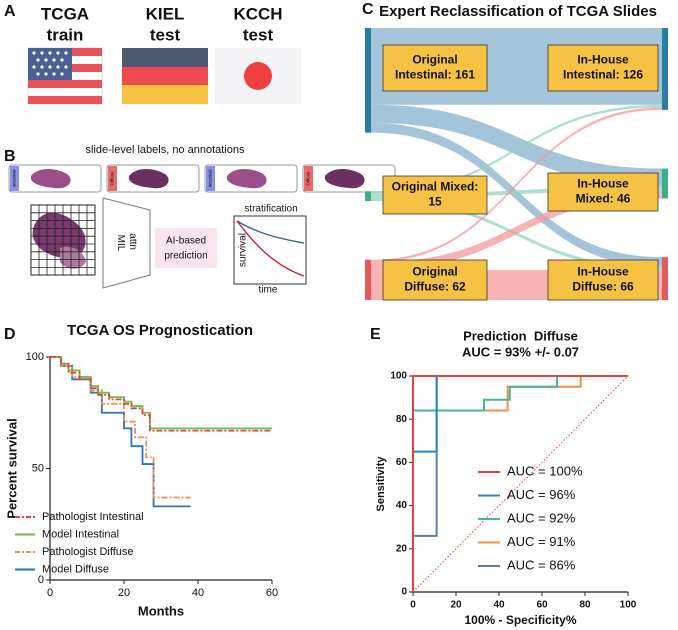 The image size is (678, 630). I want to click on node-label: Intestinal: 161, so click(435, 75).